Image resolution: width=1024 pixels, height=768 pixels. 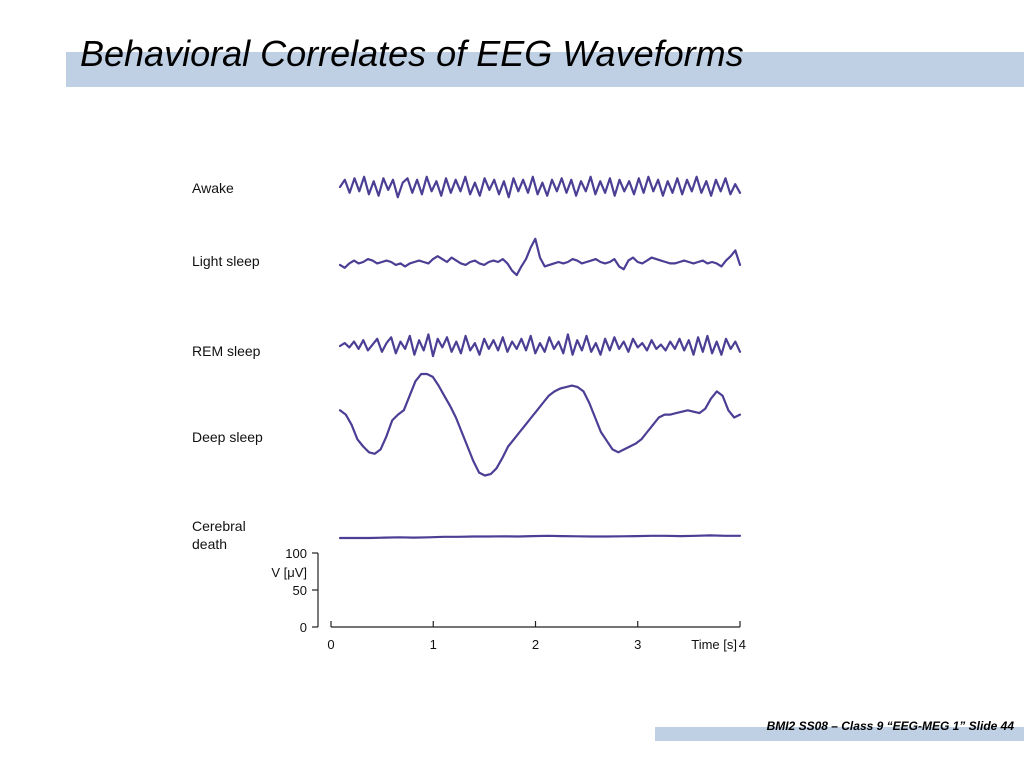 What do you see at coordinates (412, 53) in the screenshot?
I see `slide-title: Behavioral Correlates of EEG Waveforms` at bounding box center [412, 53].